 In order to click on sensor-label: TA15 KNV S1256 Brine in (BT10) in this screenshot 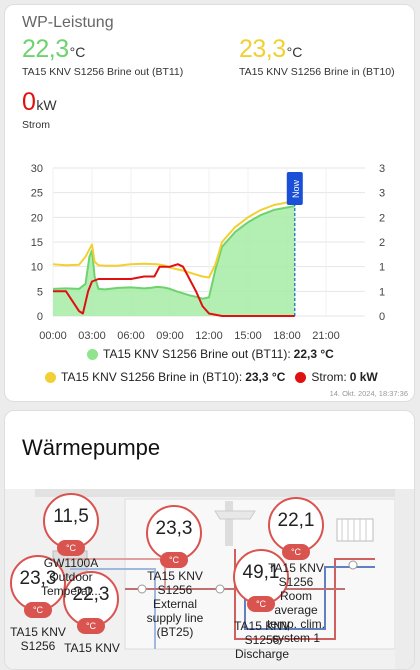, I will do `click(317, 72)`.